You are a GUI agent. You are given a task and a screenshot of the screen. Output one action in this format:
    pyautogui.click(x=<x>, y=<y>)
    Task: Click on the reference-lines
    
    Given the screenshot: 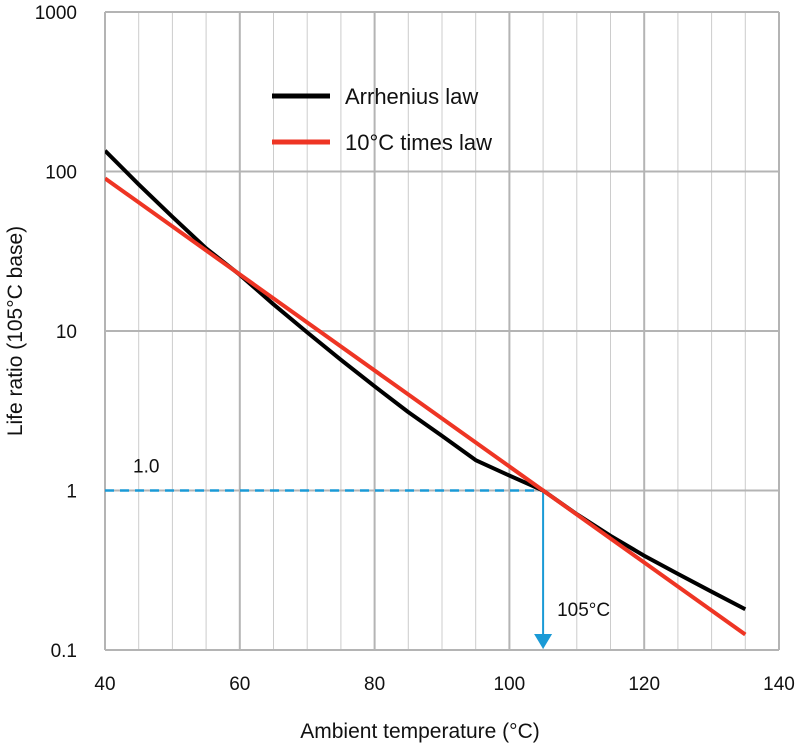 What is the action you would take?
    pyautogui.click(x=329, y=569)
    